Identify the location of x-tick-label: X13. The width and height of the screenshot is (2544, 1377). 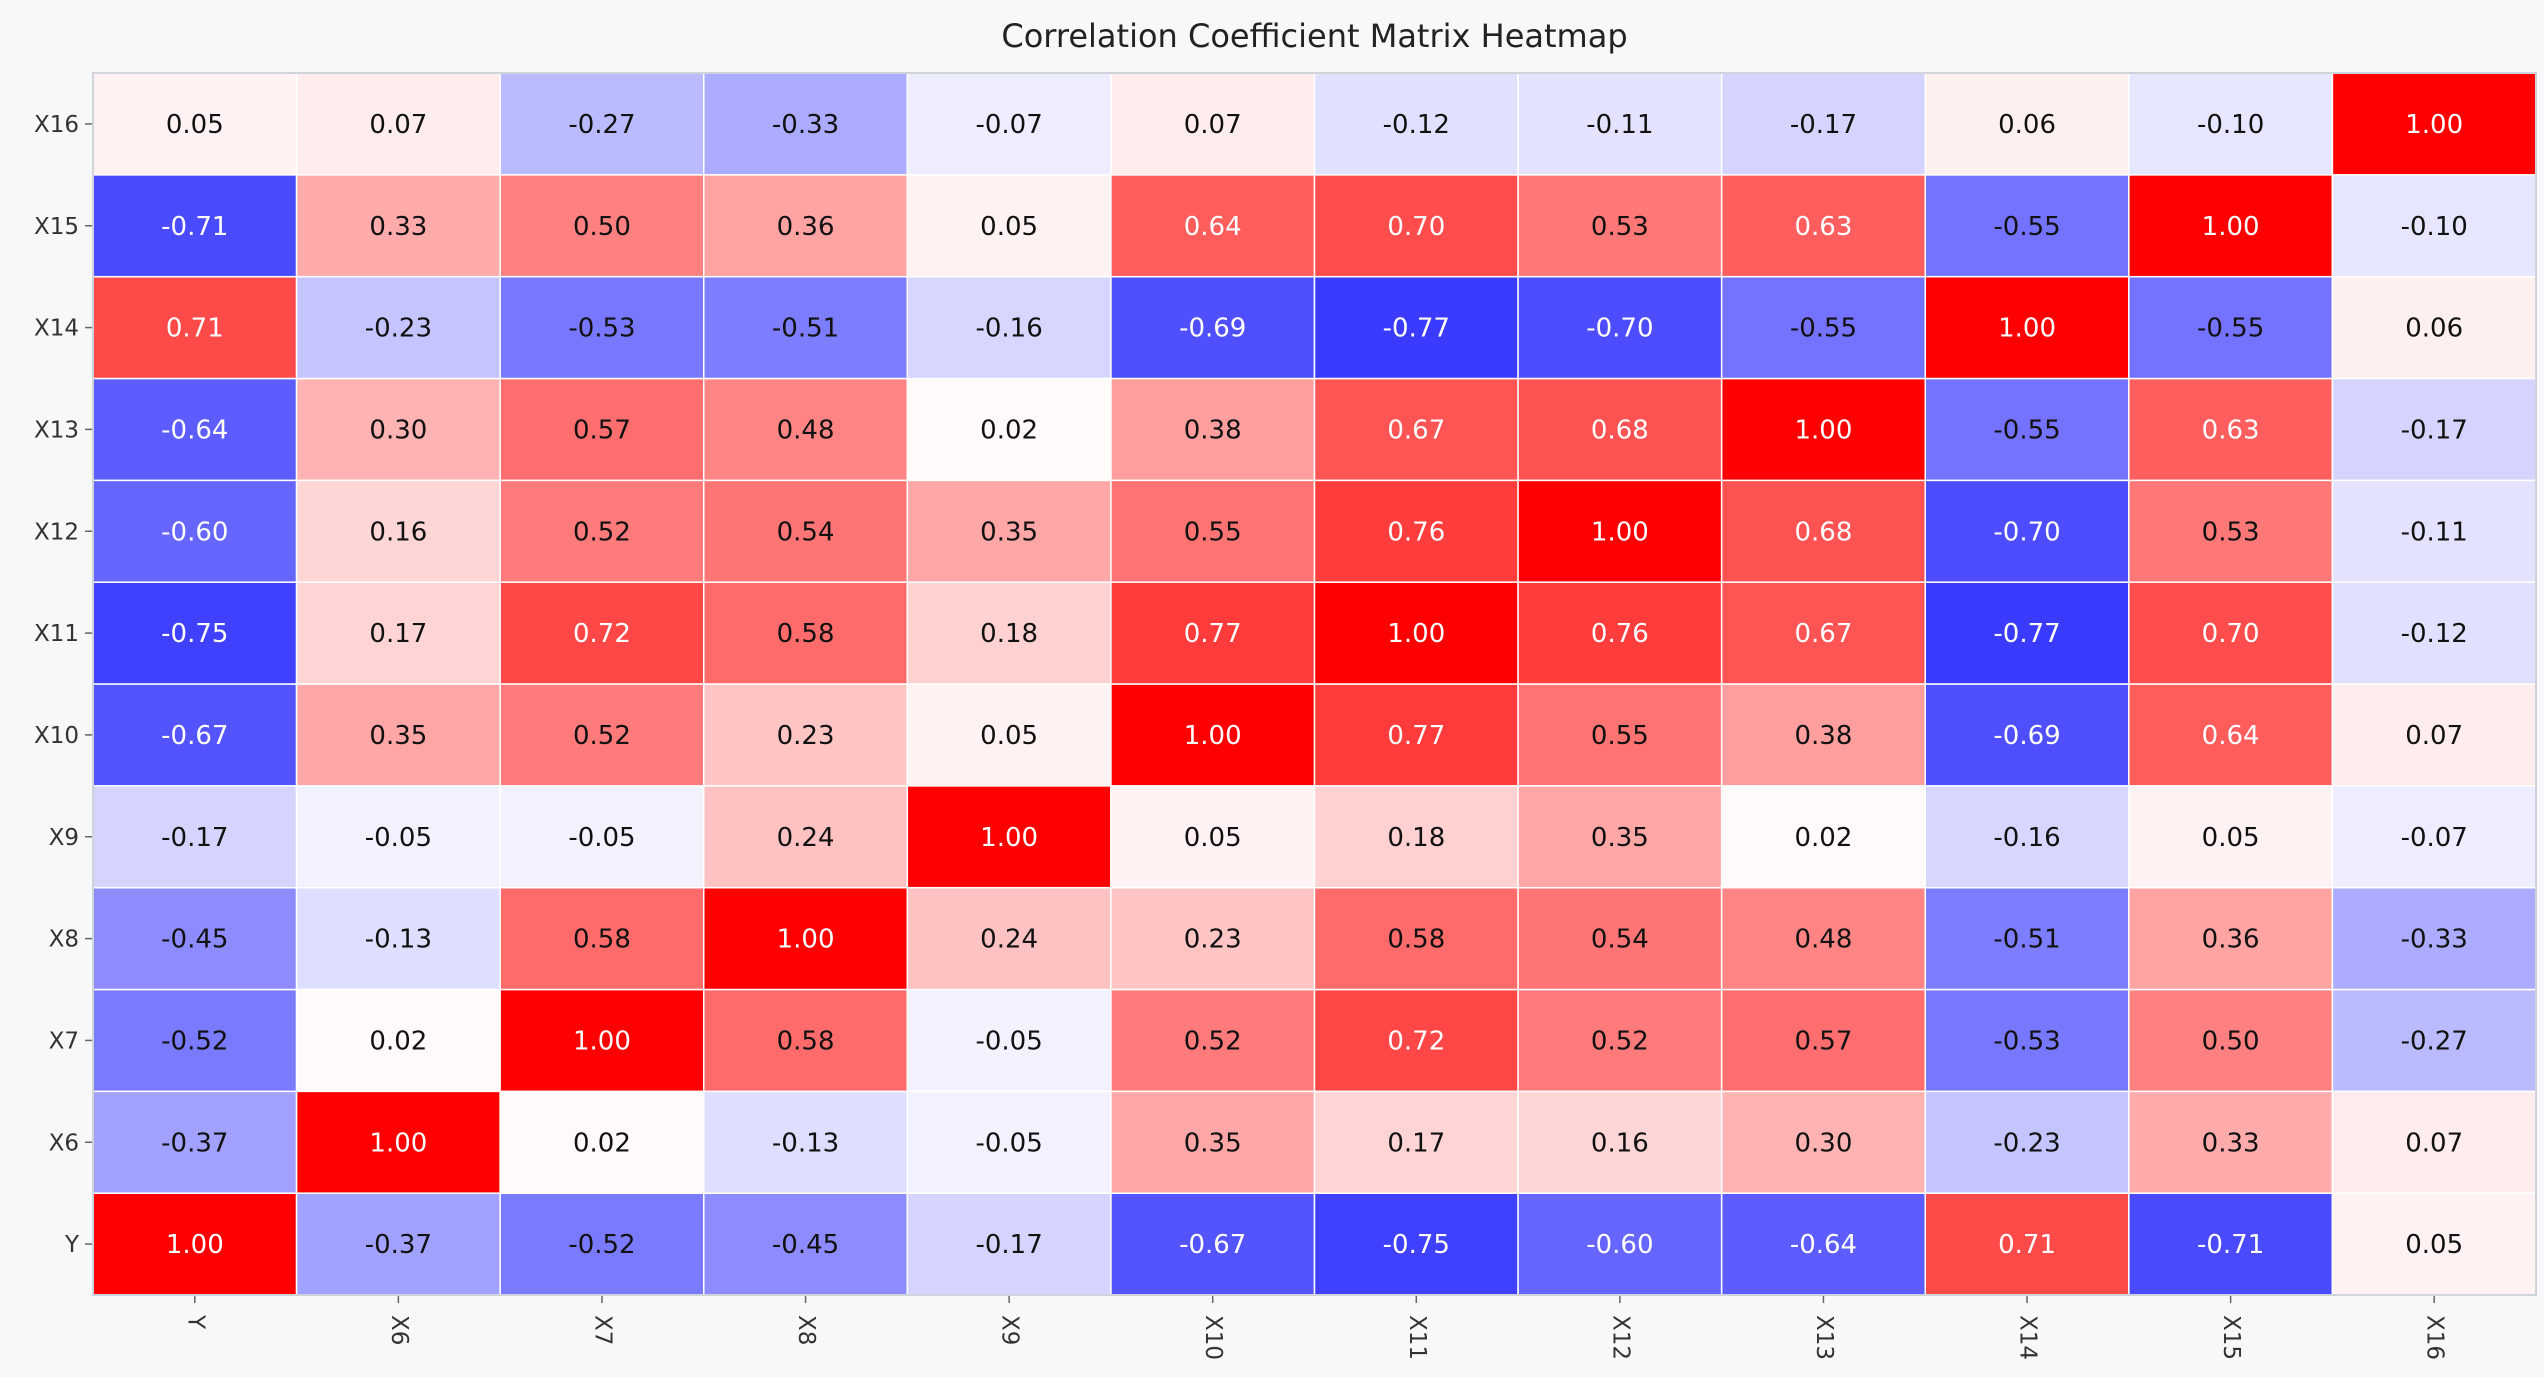
(1824, 1337).